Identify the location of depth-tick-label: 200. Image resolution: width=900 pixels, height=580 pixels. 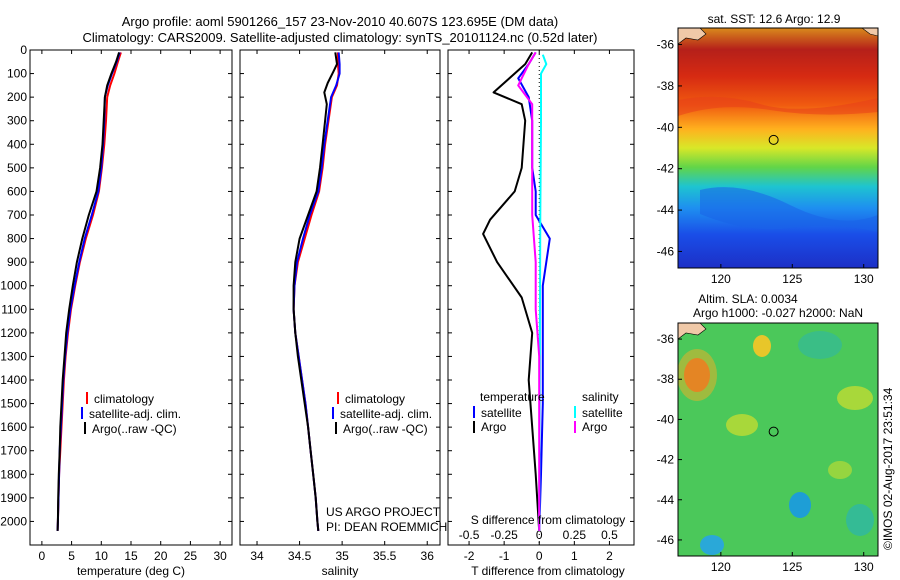
(17, 97).